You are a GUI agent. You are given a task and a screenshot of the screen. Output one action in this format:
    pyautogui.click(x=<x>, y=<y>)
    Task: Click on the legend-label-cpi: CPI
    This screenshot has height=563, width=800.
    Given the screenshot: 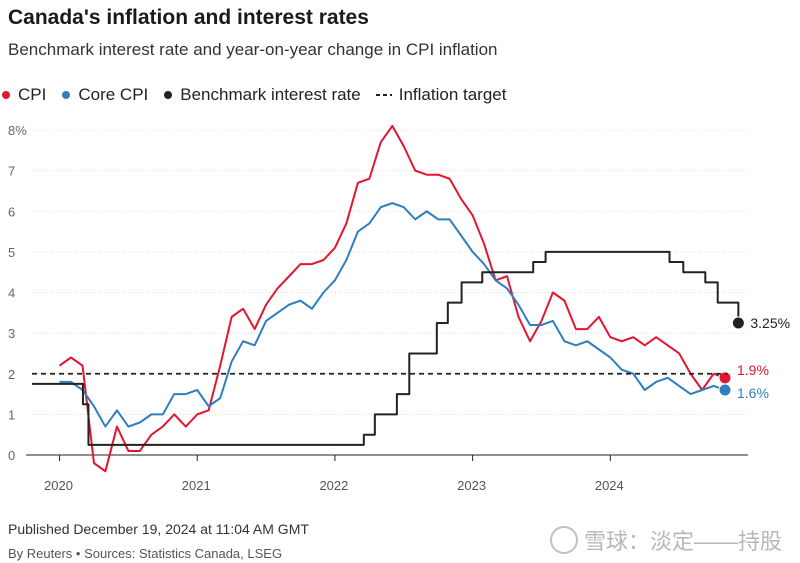 What is the action you would take?
    pyautogui.click(x=32, y=94)
    